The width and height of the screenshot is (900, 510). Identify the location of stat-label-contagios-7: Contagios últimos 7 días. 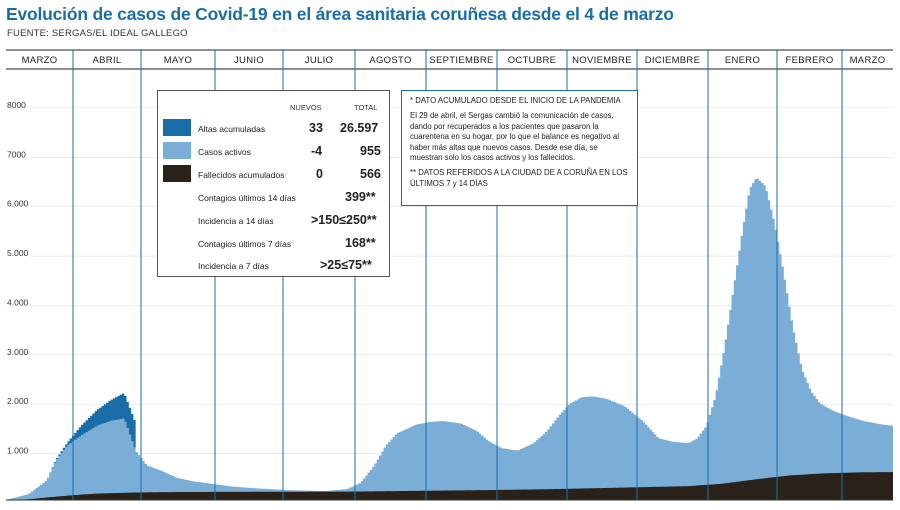
(245, 244).